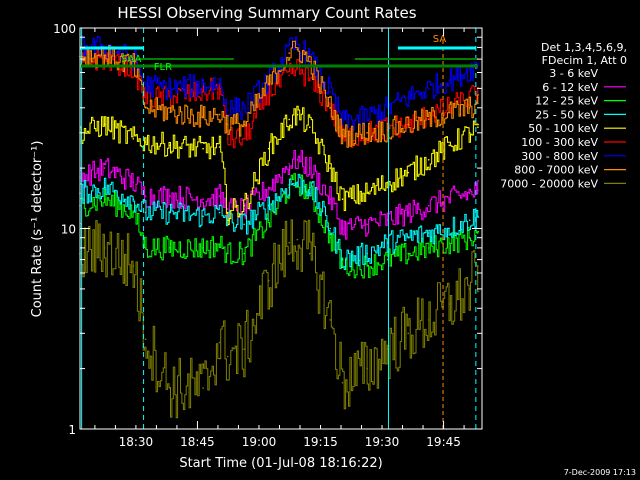  I want to click on y-tick-label: 1, so click(72, 430).